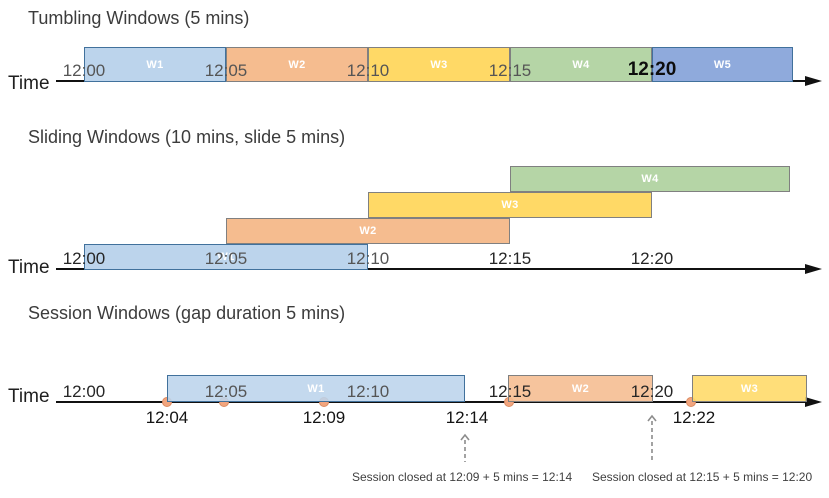 The image size is (829, 498). What do you see at coordinates (510, 258) in the screenshot?
I see `sliding-tick-12-15: 12:15` at bounding box center [510, 258].